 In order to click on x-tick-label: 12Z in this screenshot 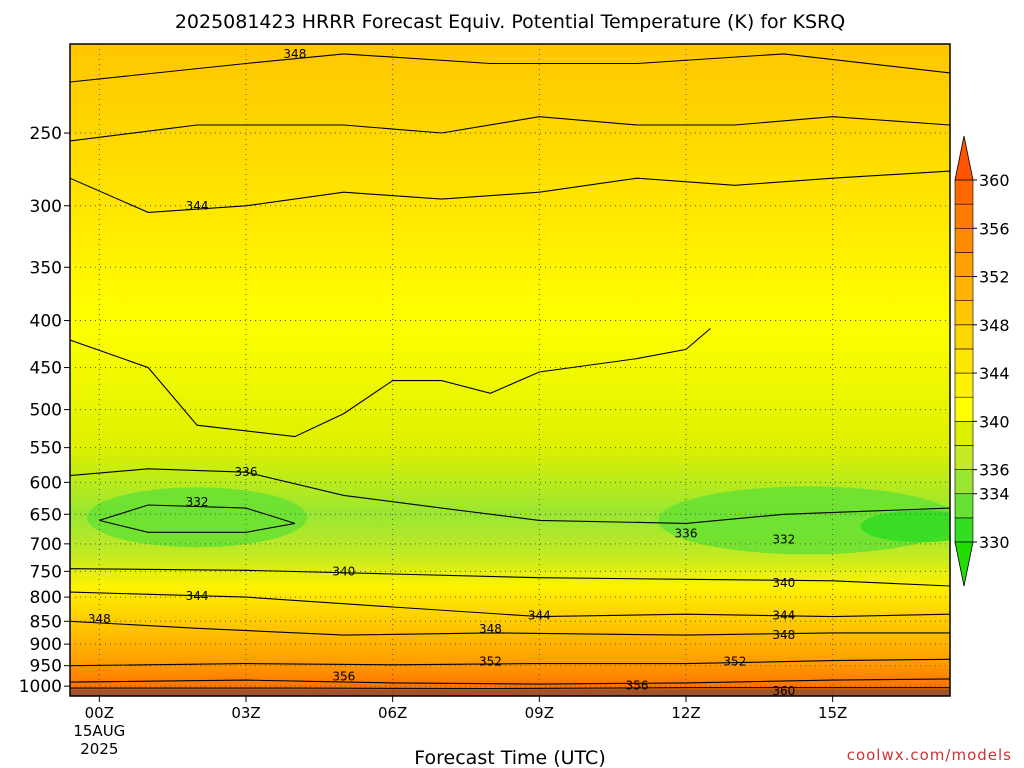, I will do `click(685, 713)`.